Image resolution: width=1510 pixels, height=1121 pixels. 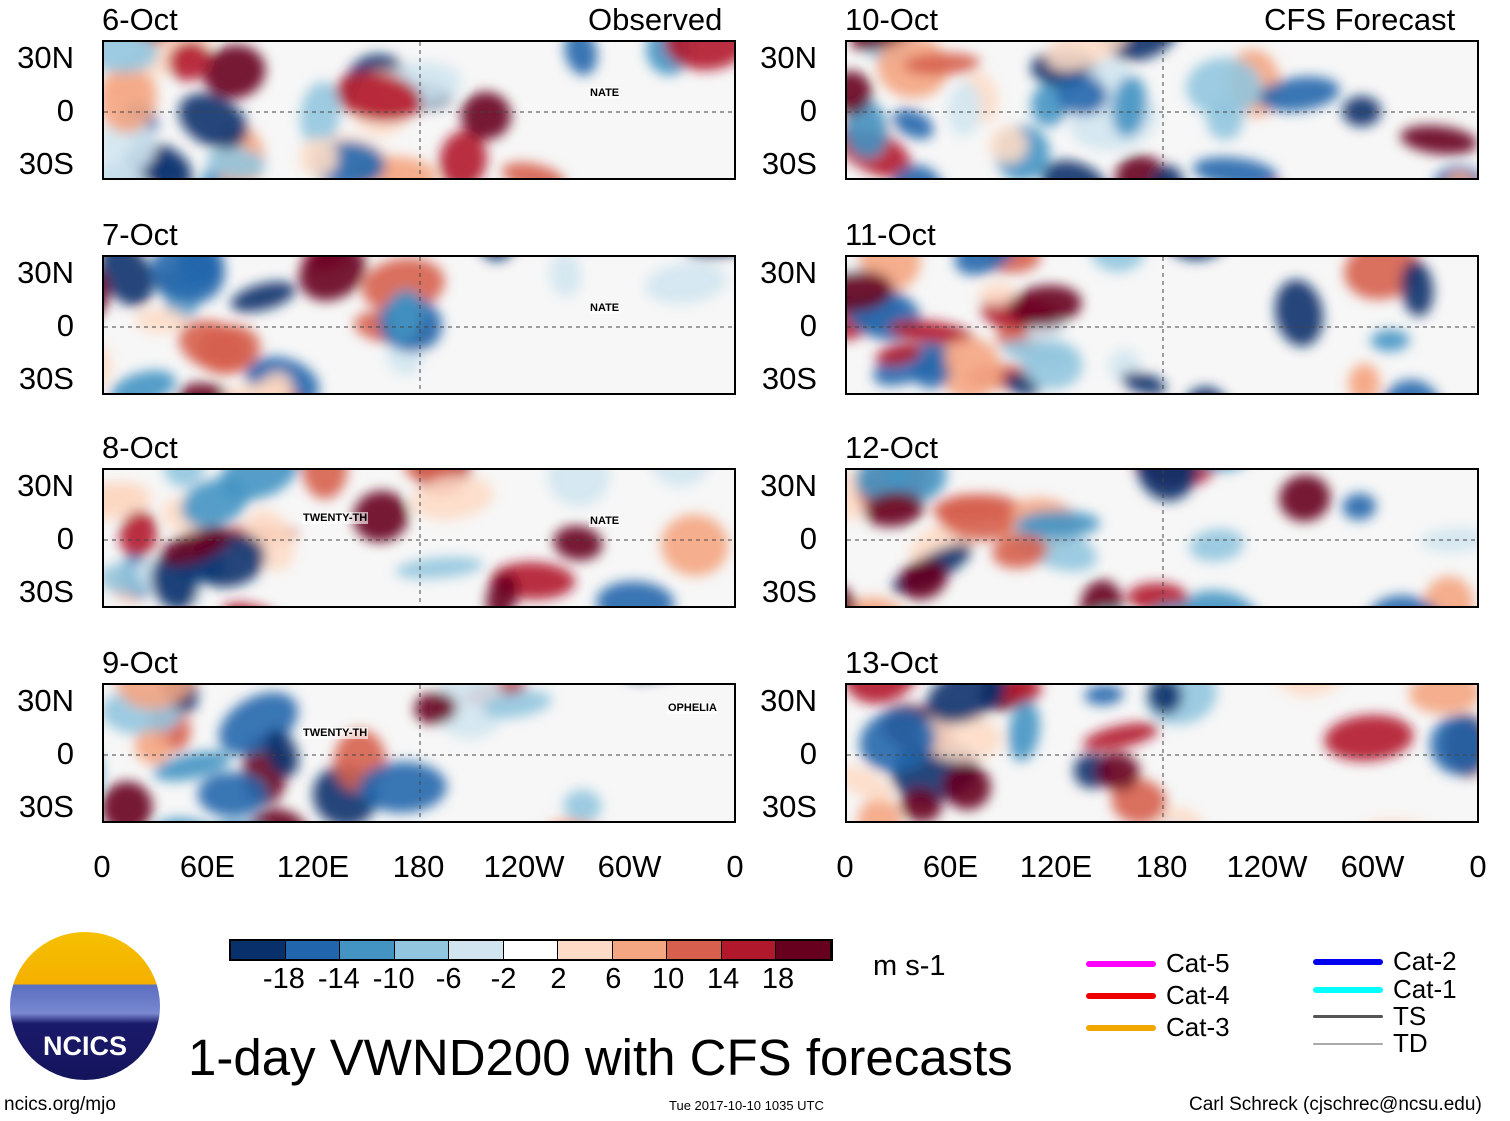 What do you see at coordinates (140, 662) in the screenshot?
I see `panel-date: 9-Oct` at bounding box center [140, 662].